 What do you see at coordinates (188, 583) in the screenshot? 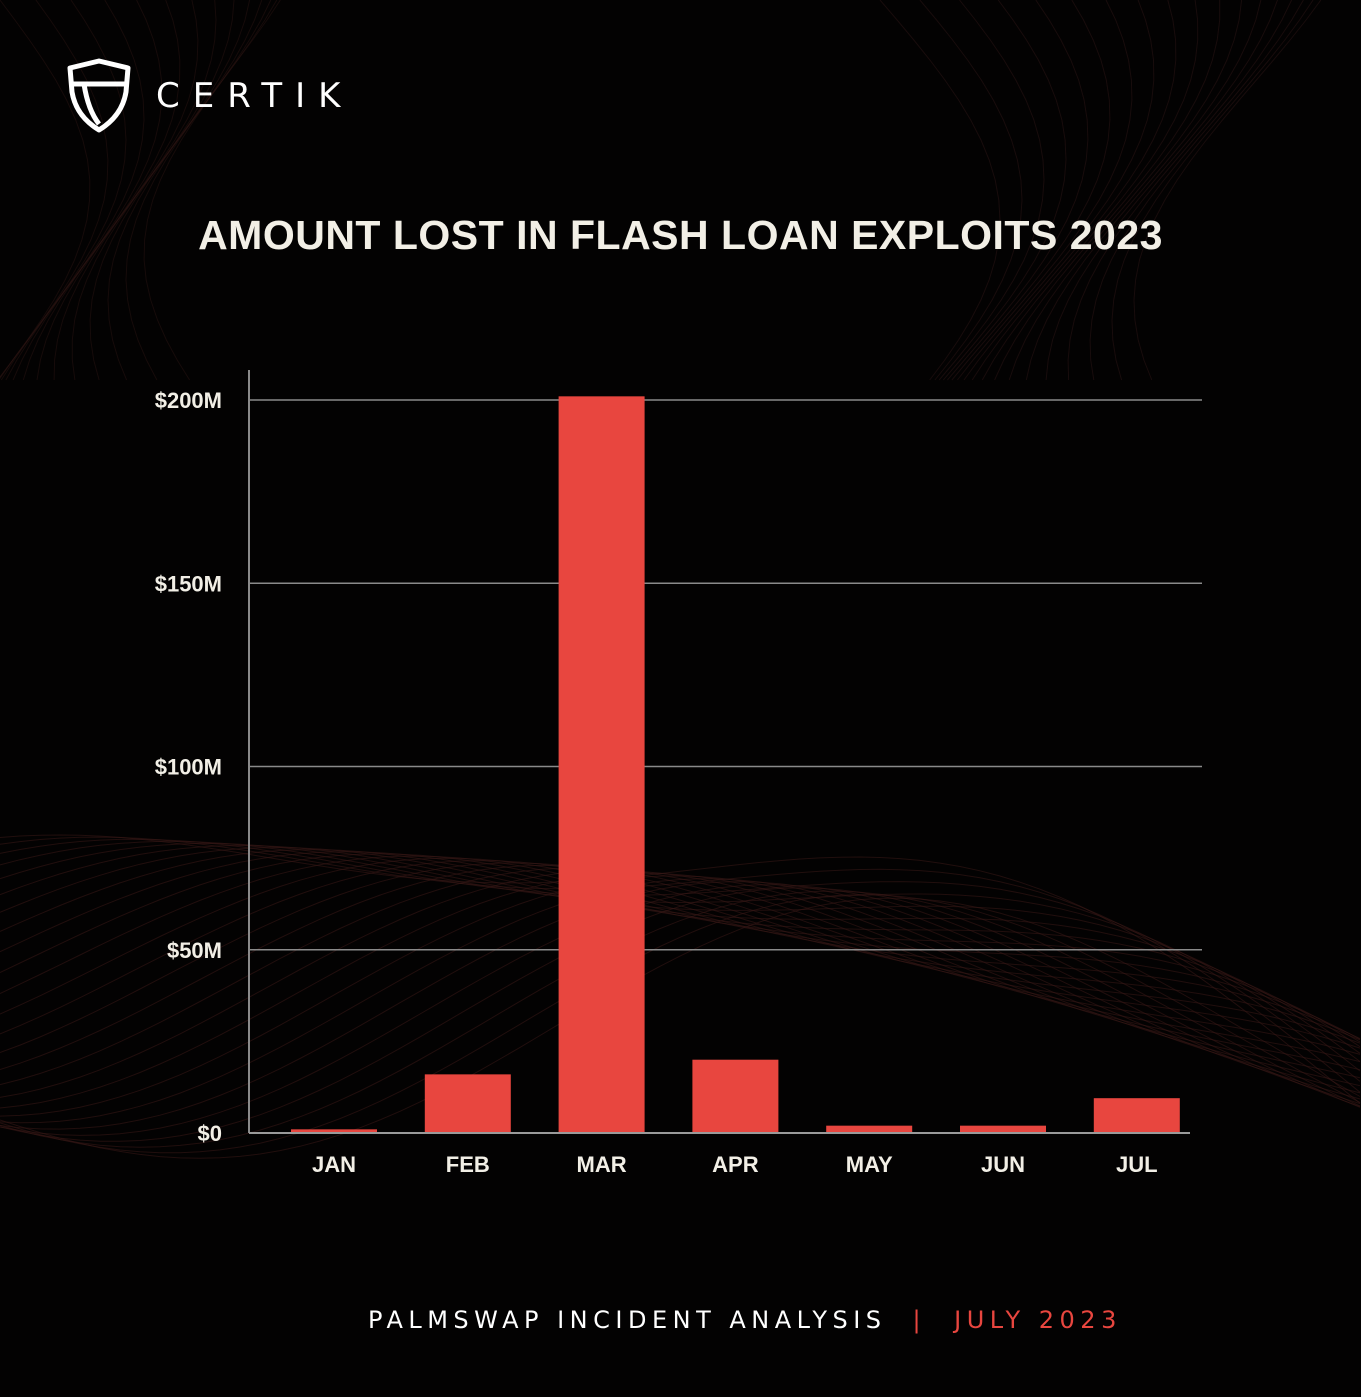
I see `y-tick-label: $150M` at bounding box center [188, 583].